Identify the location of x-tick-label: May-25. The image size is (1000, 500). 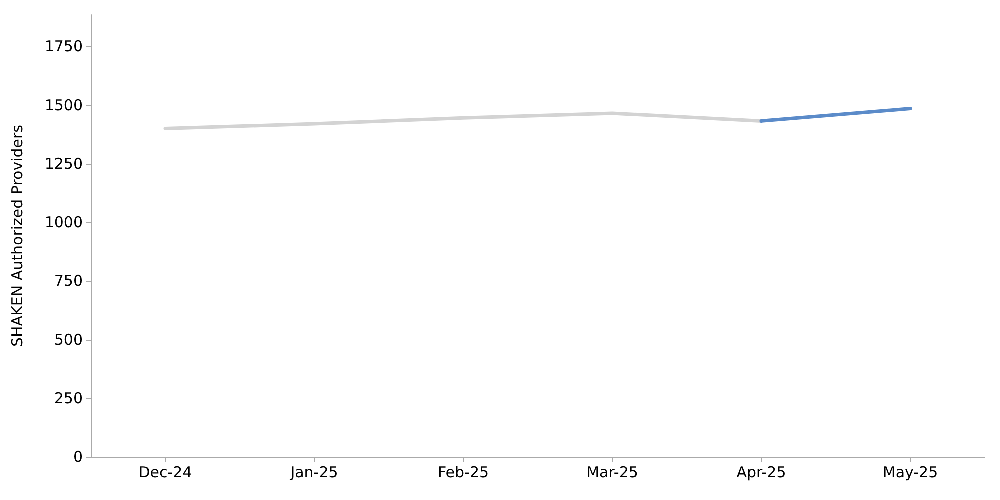
(910, 473).